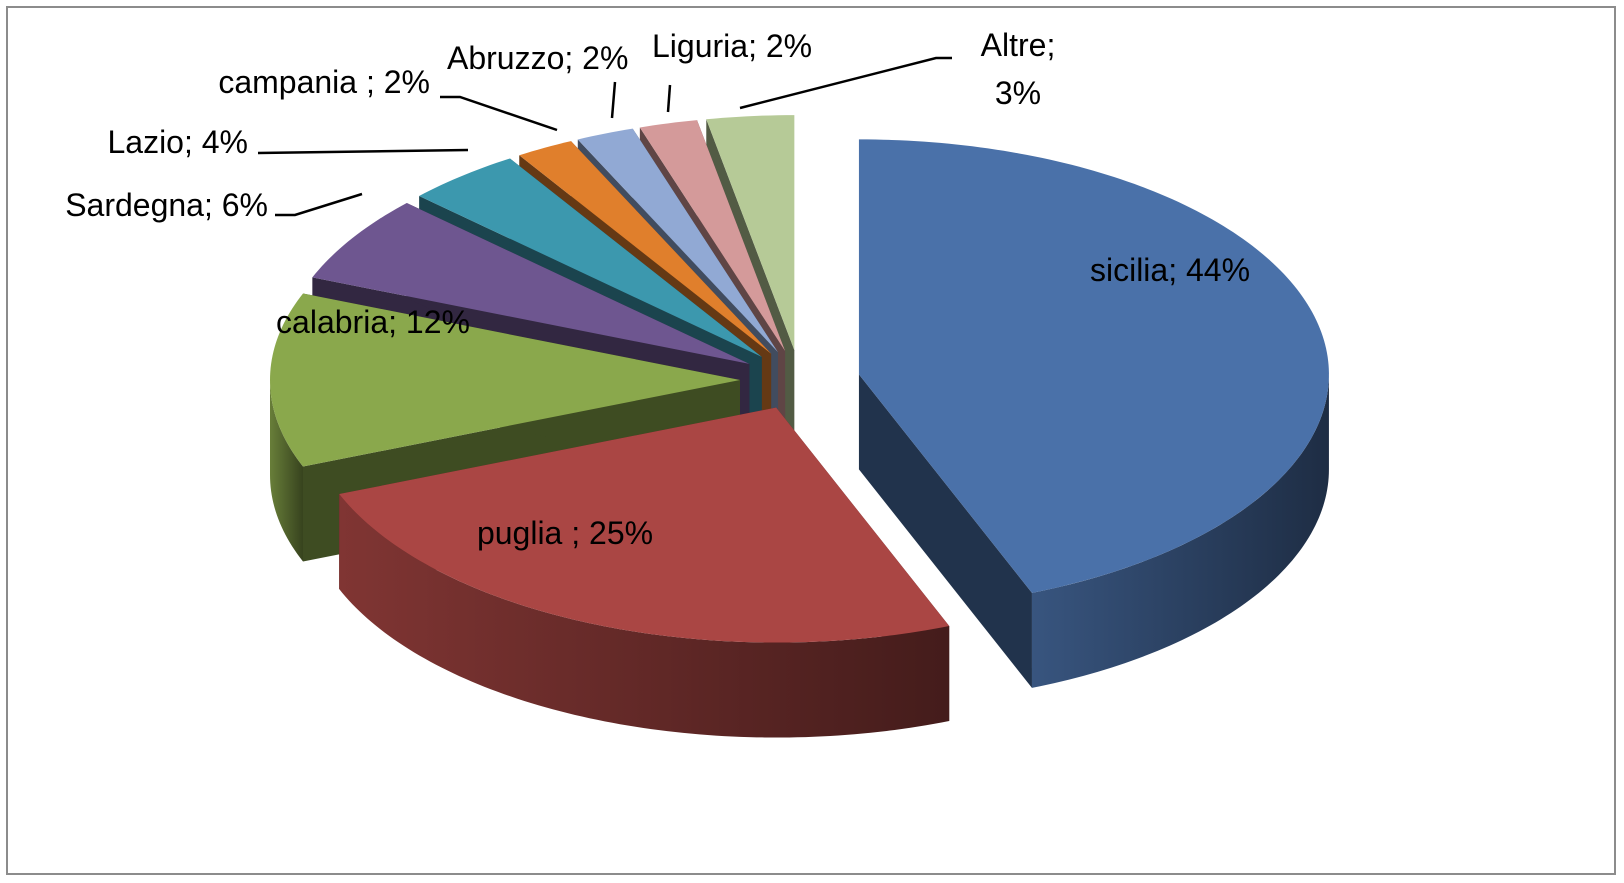 Image resolution: width=1624 pixels, height=883 pixels. Describe the element at coordinates (177, 142) in the screenshot. I see `data-label: Lazio; 4%` at that location.